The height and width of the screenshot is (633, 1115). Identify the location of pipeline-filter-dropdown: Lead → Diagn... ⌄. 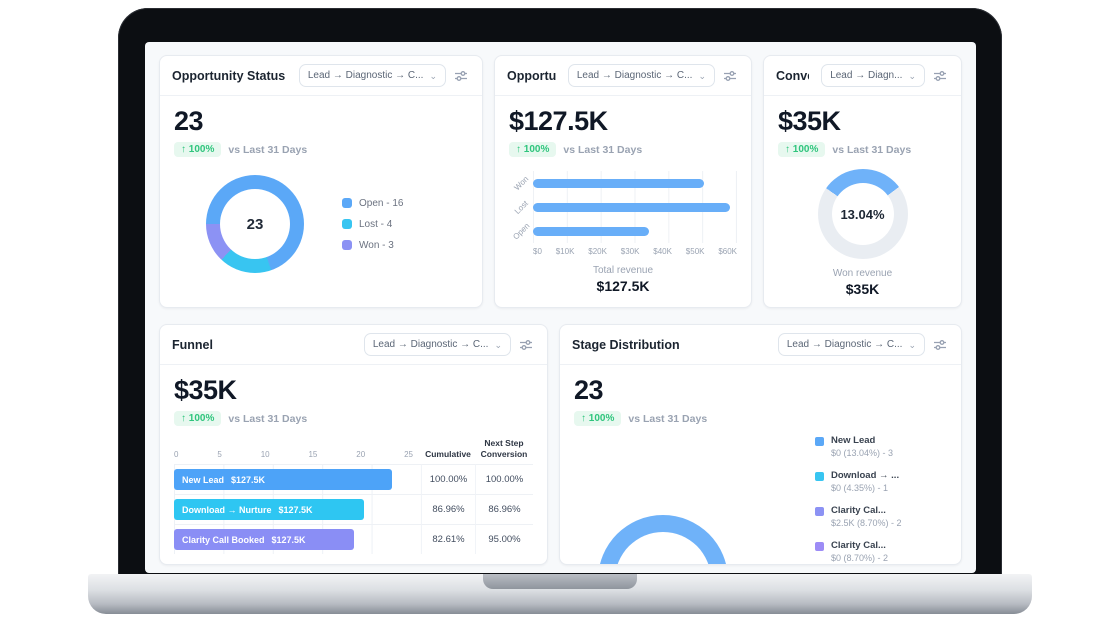
(873, 75).